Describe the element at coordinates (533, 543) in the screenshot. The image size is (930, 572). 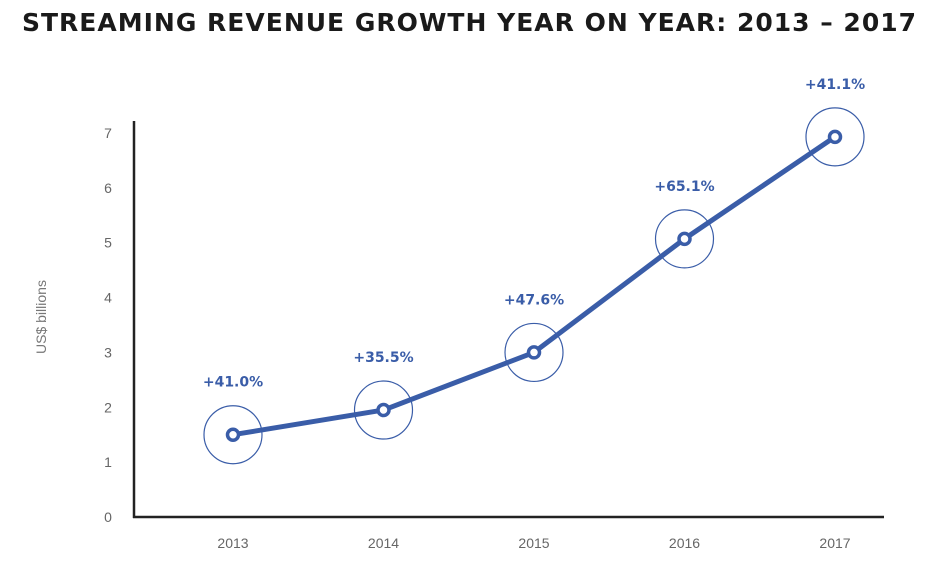
I see `x-tick-label: 2015` at that location.